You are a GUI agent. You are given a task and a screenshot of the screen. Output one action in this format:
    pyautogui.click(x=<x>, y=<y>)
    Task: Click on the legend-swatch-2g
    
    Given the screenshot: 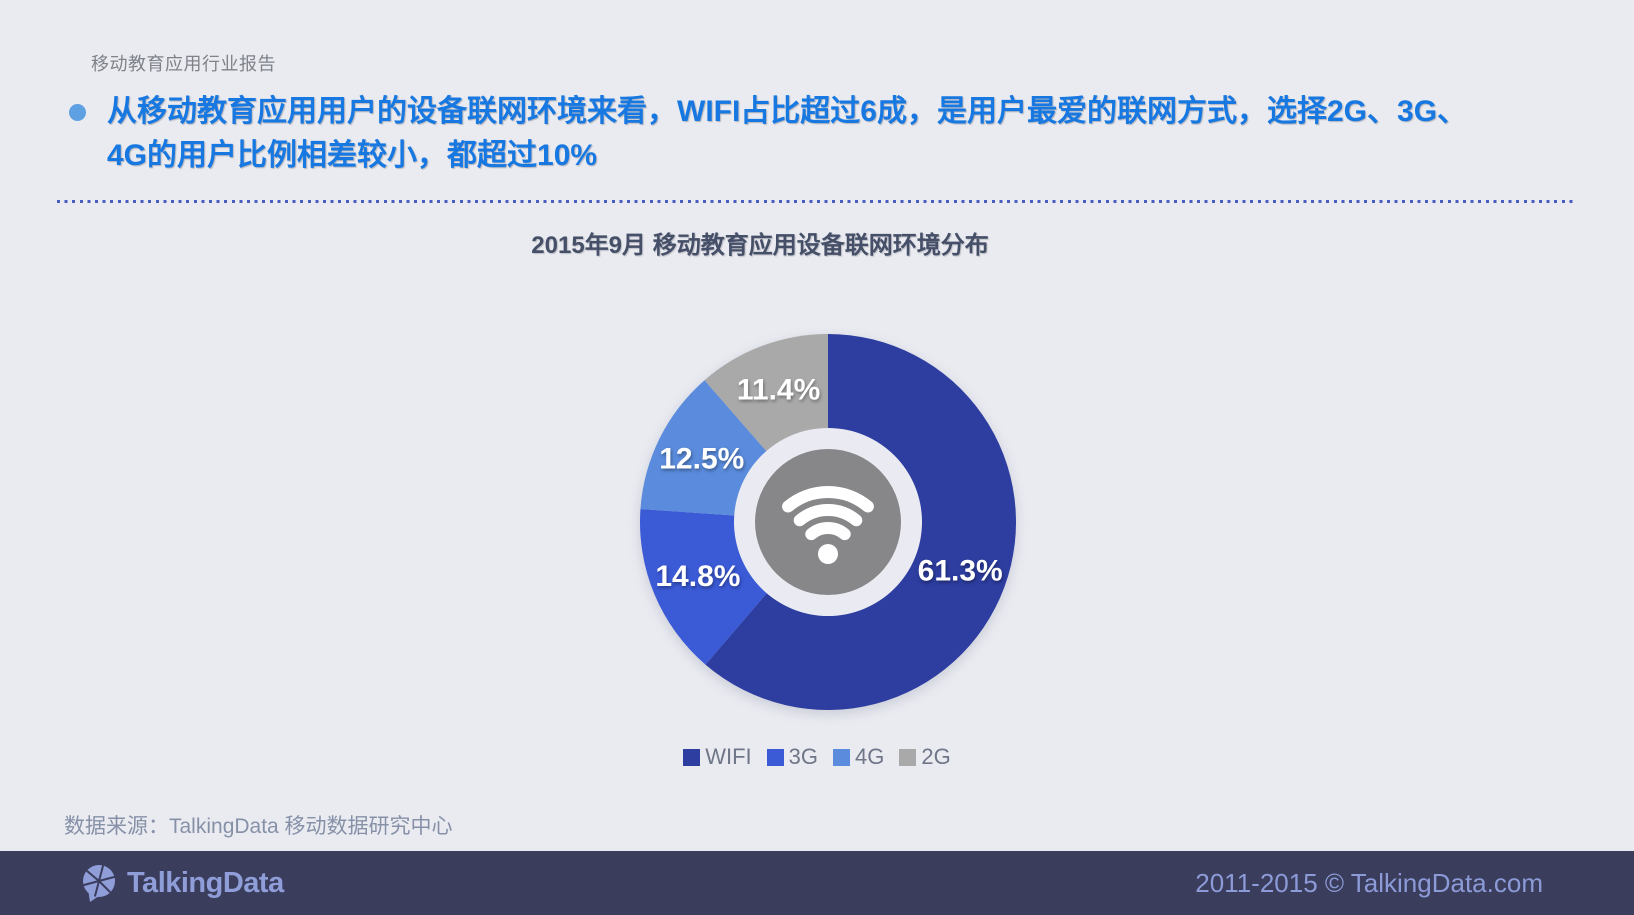 What is the action you would take?
    pyautogui.click(x=908, y=757)
    